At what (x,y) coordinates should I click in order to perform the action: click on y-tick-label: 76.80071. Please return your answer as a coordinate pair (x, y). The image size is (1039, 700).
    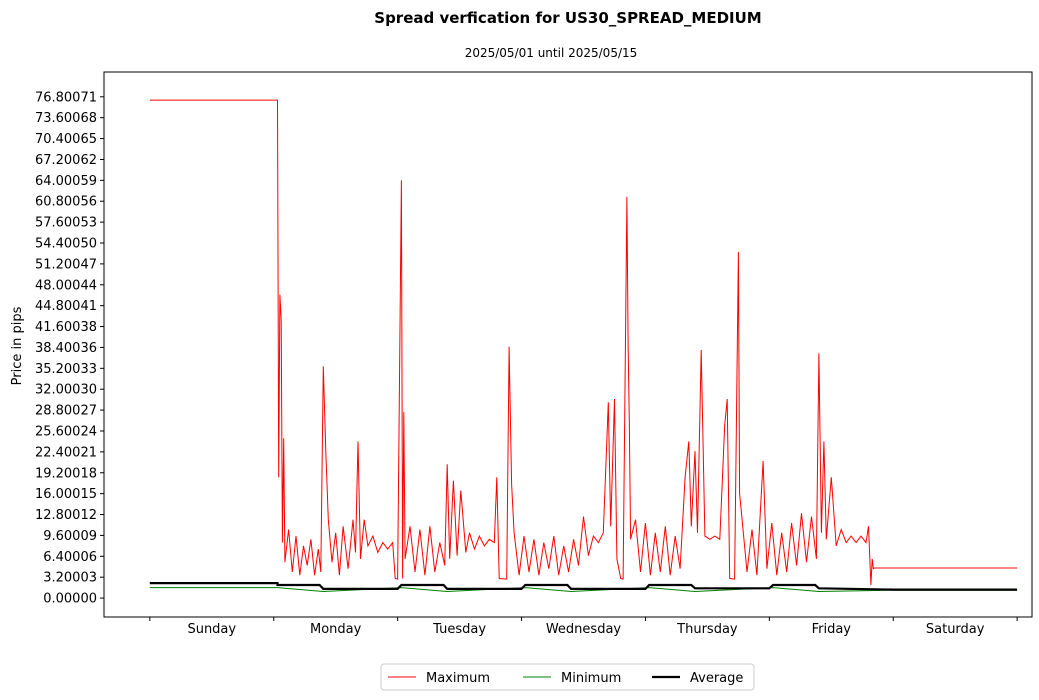
    Looking at the image, I should click on (66, 97).